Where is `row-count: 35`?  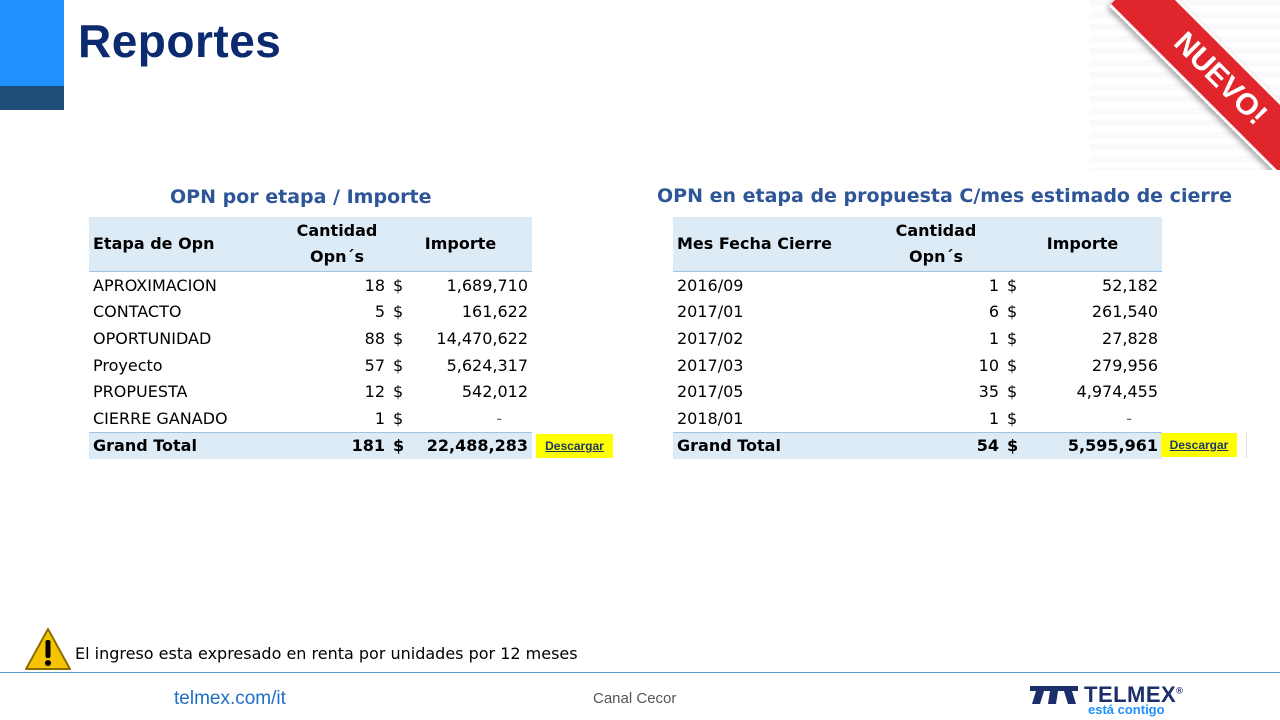 row-count: 35 is located at coordinates (988, 392).